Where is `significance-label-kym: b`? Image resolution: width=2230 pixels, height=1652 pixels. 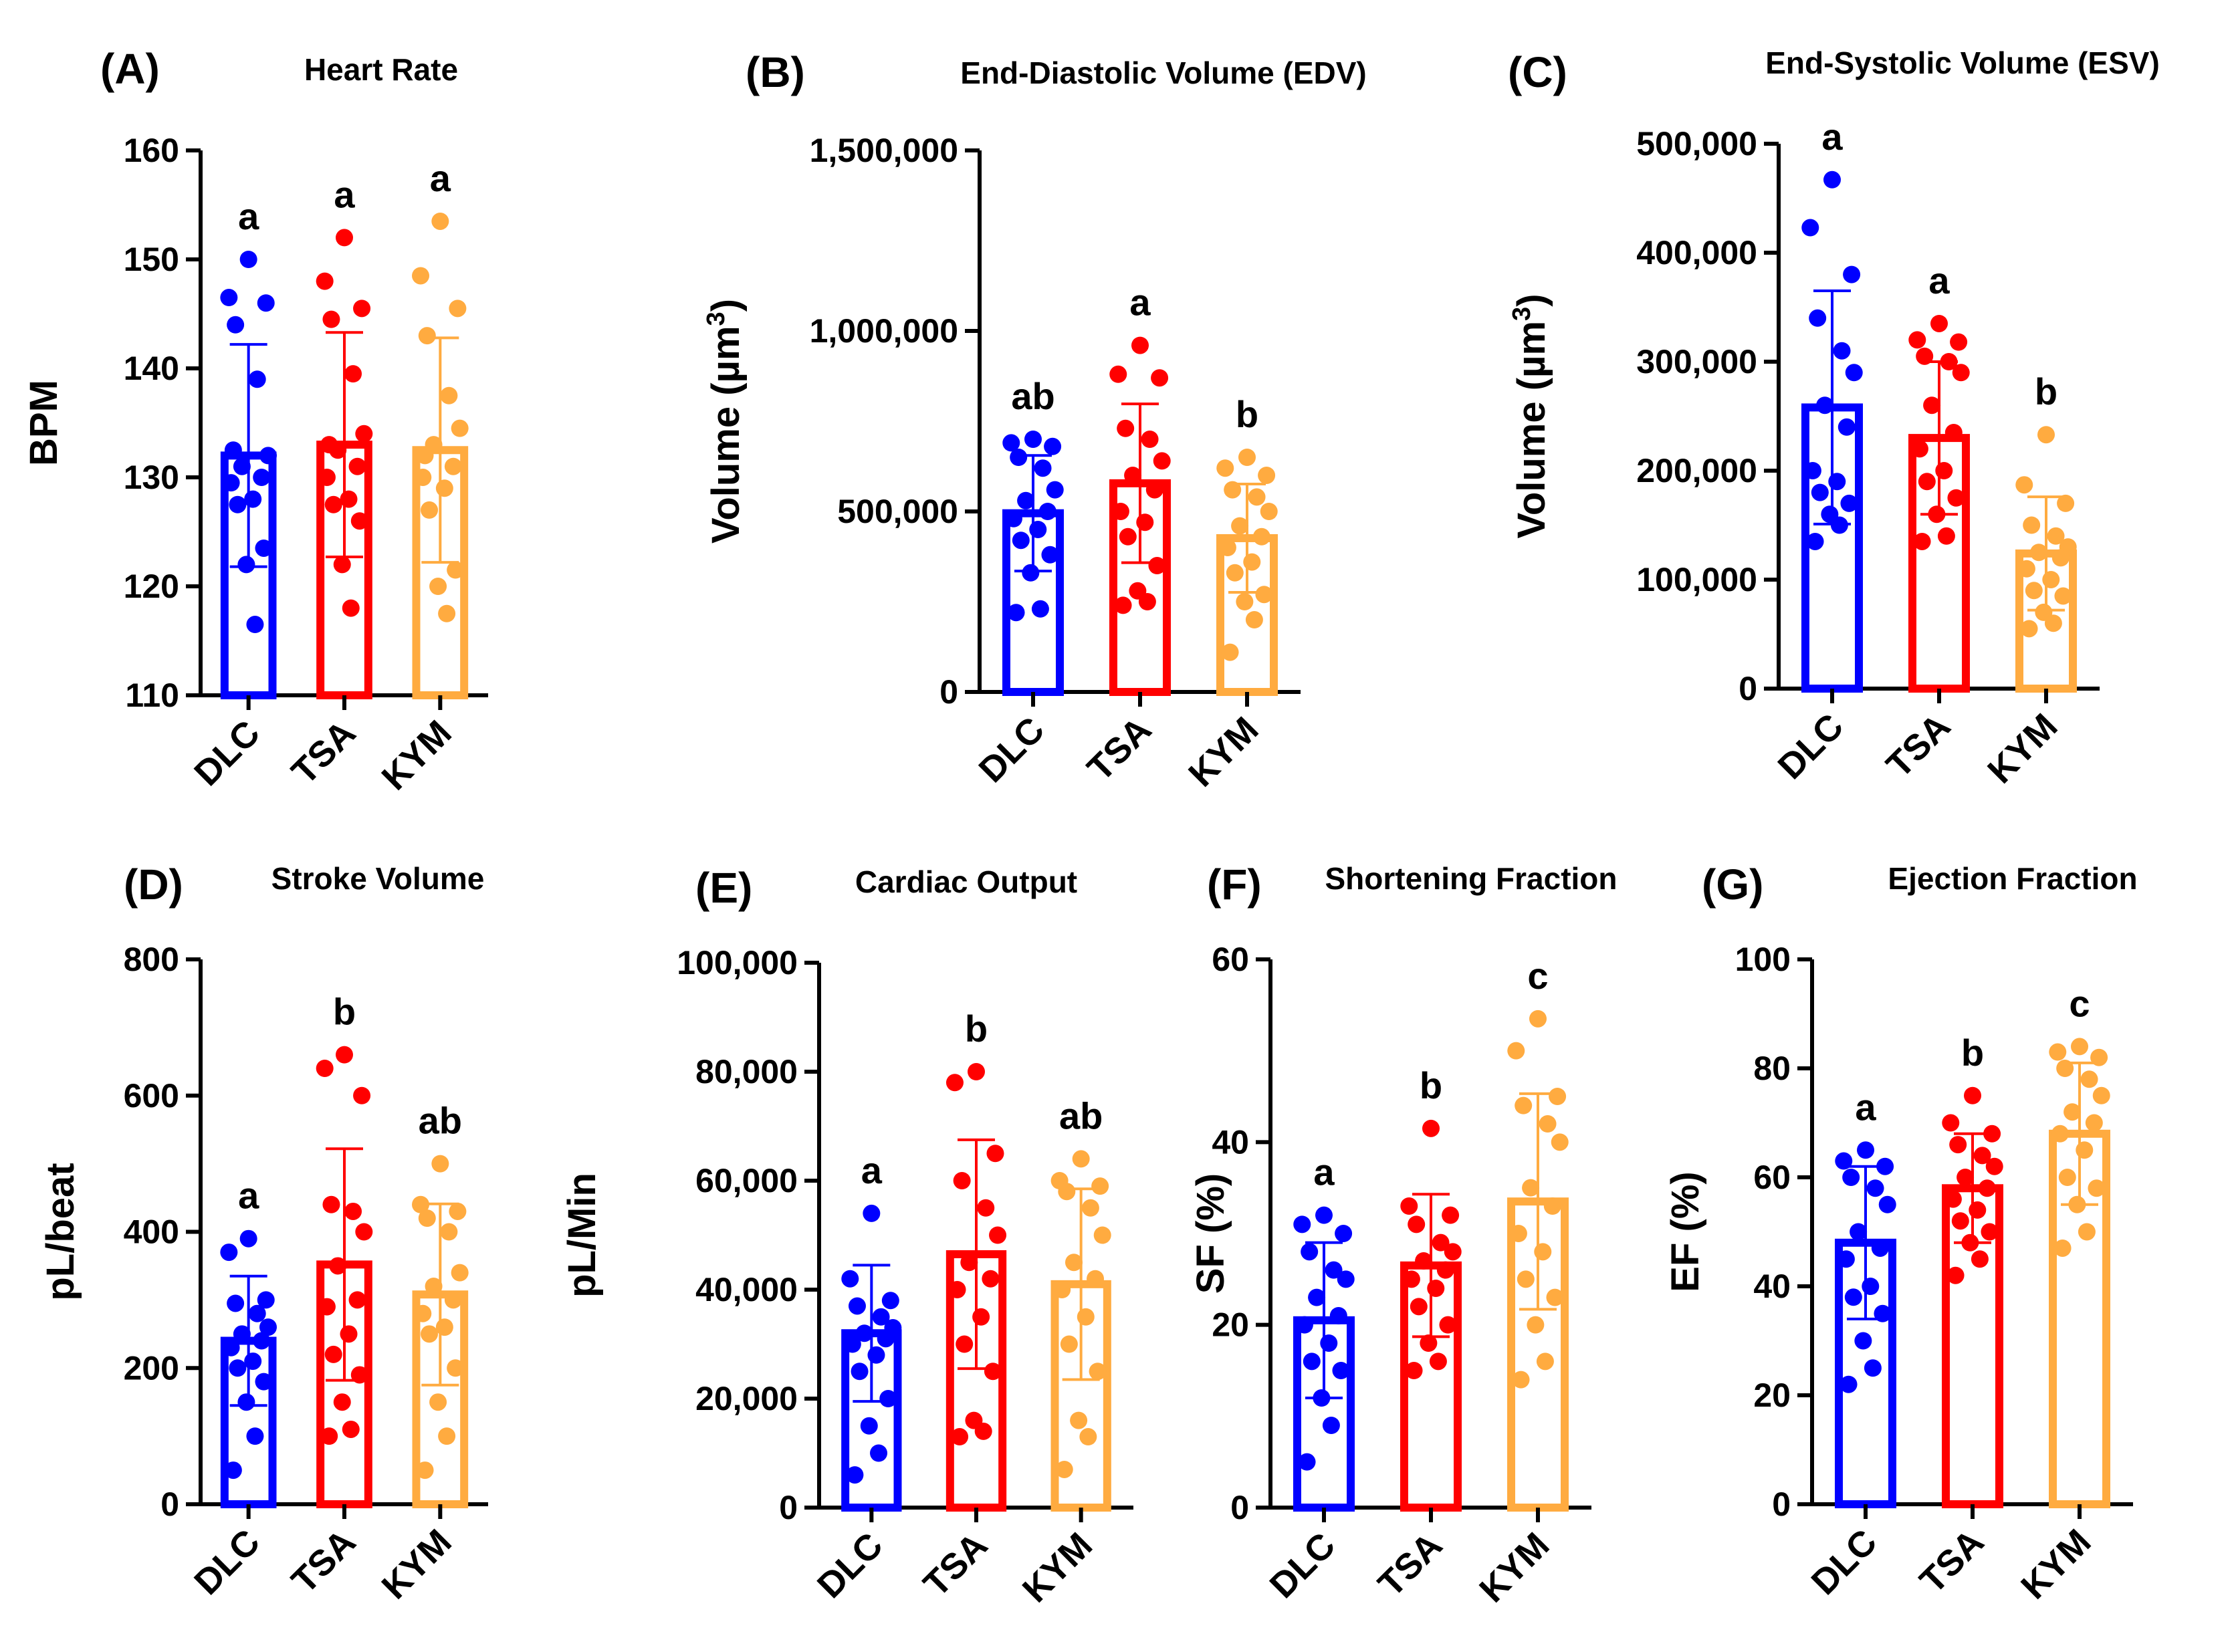
significance-label-kym: b is located at coordinates (1247, 414).